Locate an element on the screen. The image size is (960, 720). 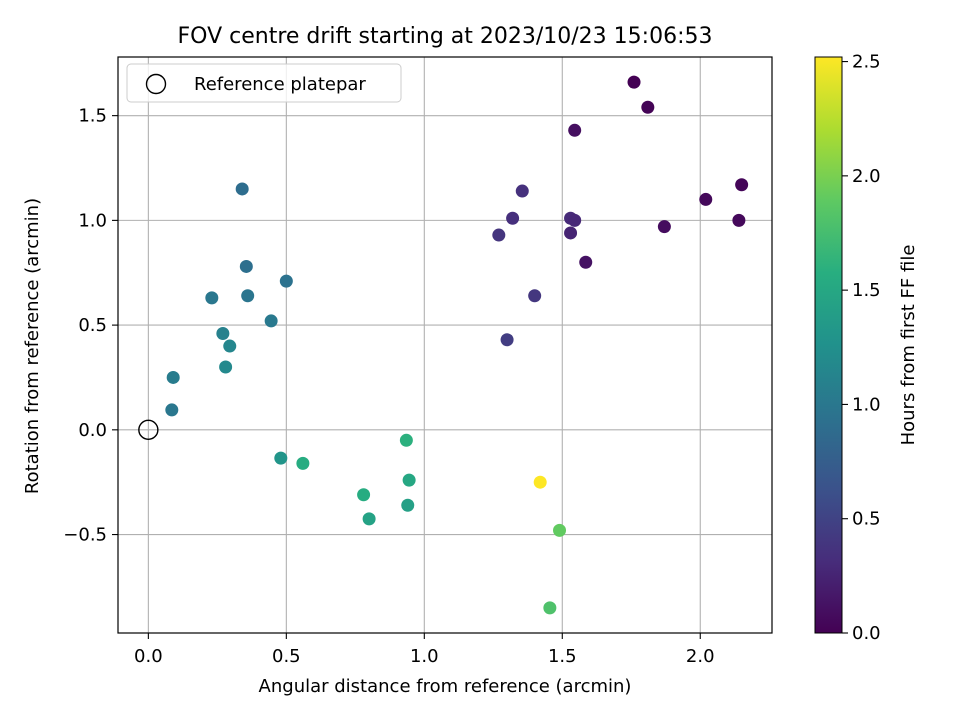
colorbar-tick-label: 1.0 is located at coordinates (866, 404).